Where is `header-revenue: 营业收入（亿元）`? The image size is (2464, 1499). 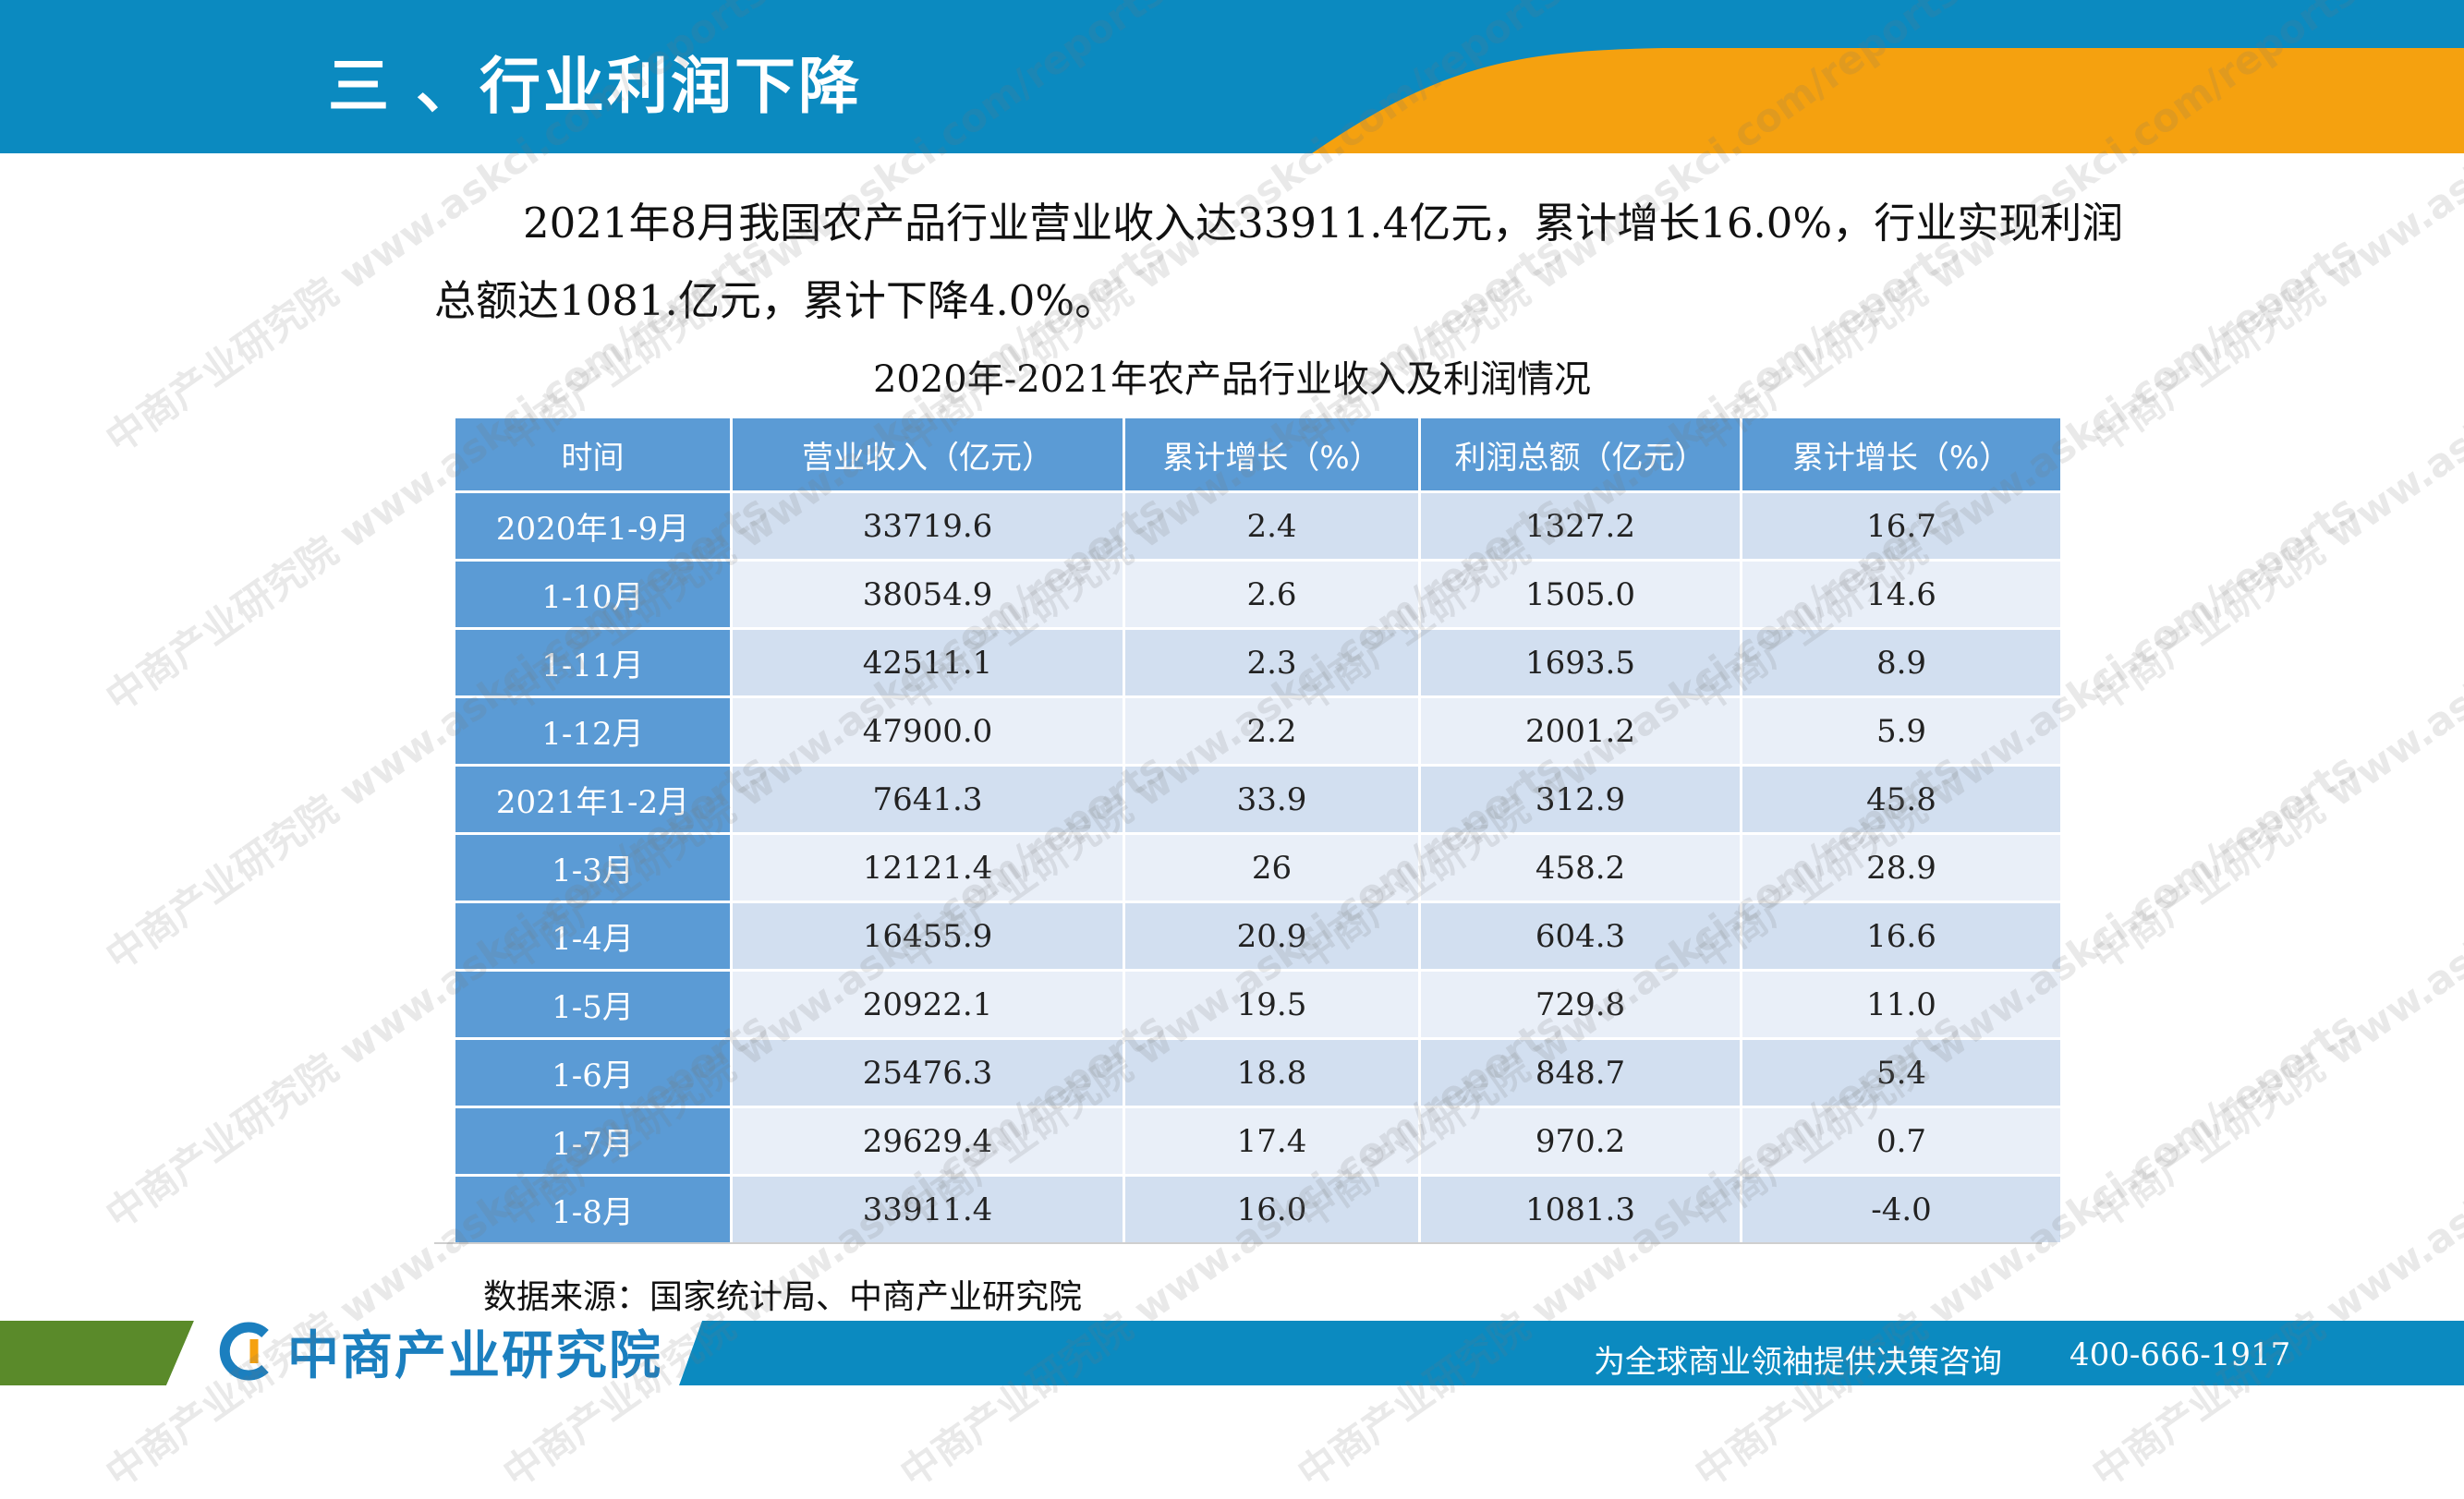
header-revenue: 营业收入（亿元） is located at coordinates (927, 454).